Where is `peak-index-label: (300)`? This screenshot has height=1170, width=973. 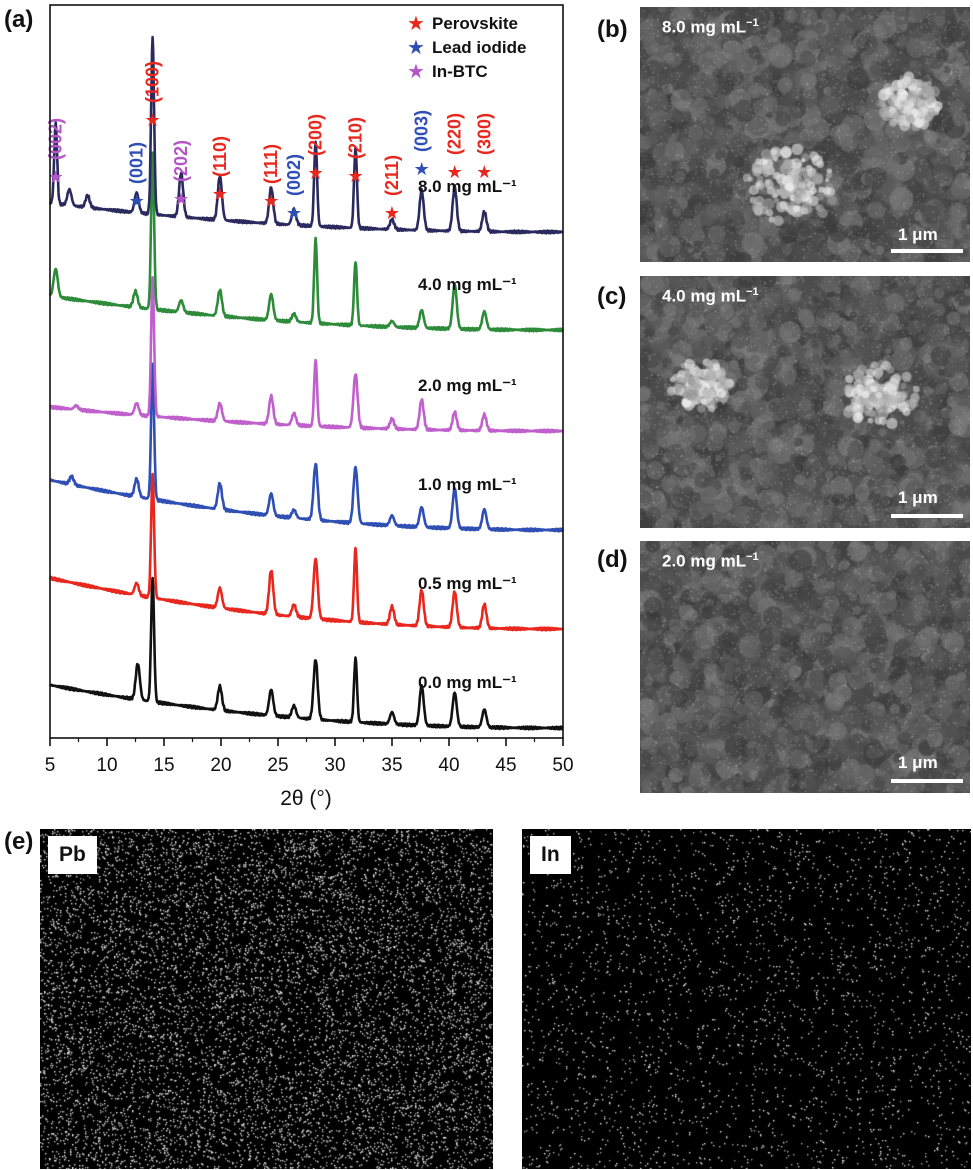 peak-index-label: (300) is located at coordinates (484, 134).